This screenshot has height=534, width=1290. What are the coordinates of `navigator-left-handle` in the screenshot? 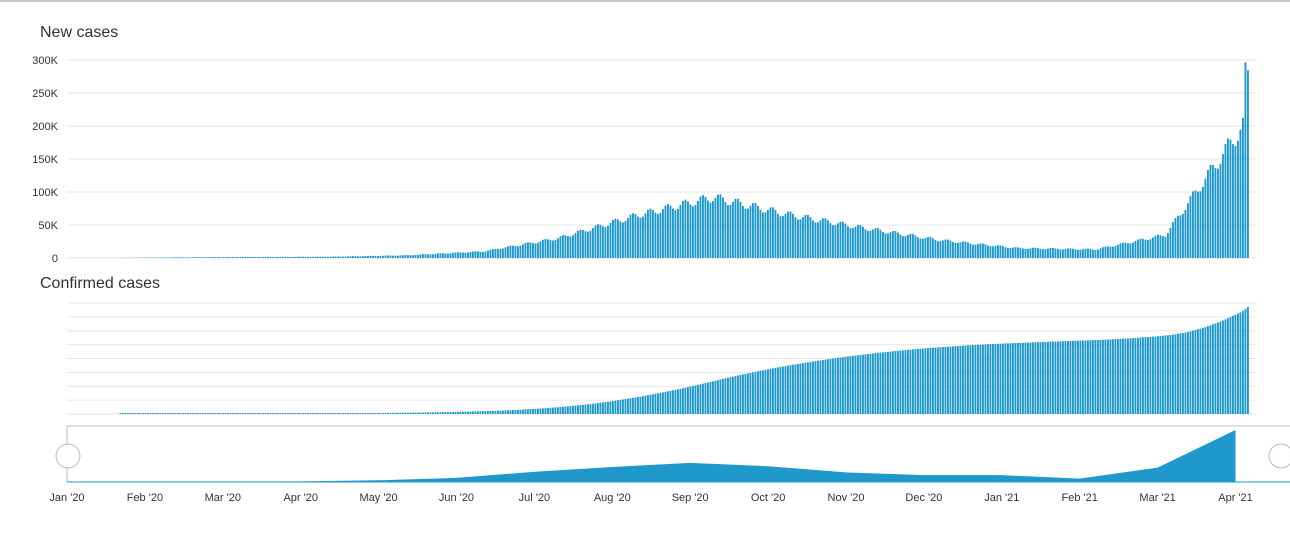 It's located at (68, 456).